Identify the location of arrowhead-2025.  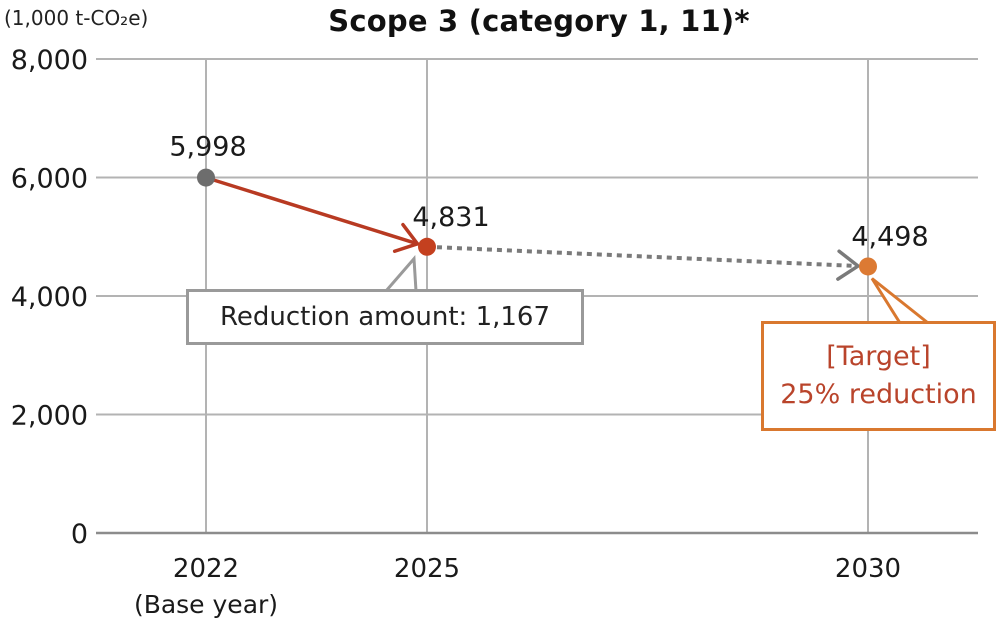
(406, 238).